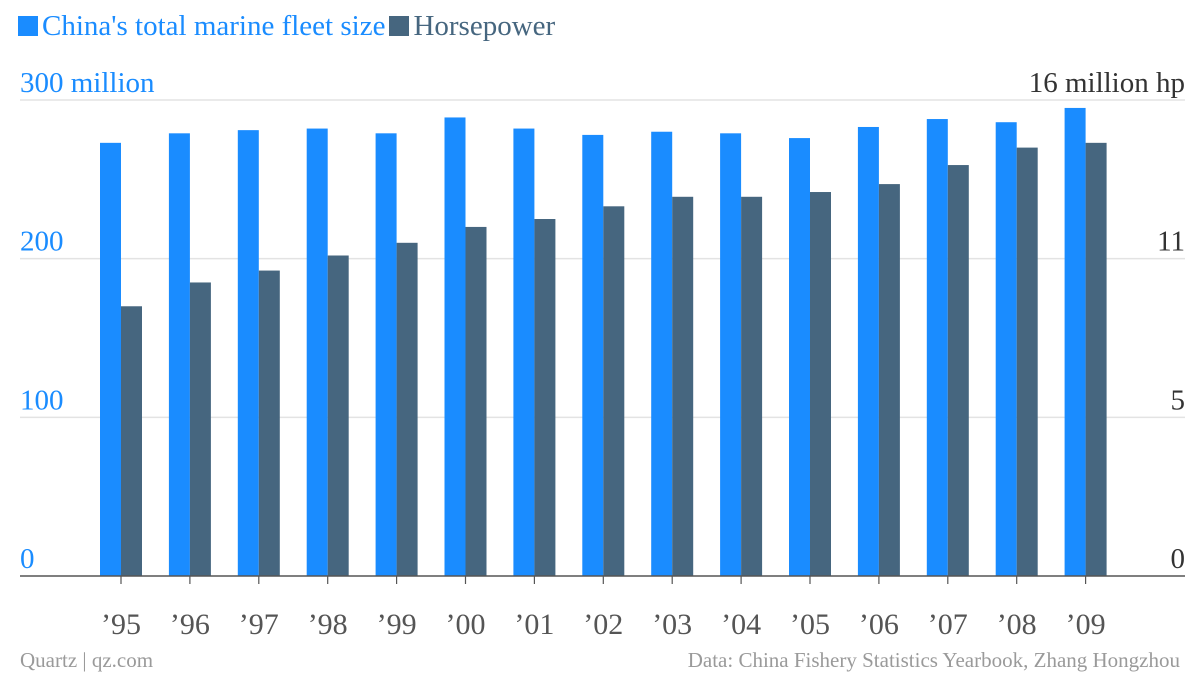 The width and height of the screenshot is (1200, 676). I want to click on x-tick-label: ’97, so click(259, 624).